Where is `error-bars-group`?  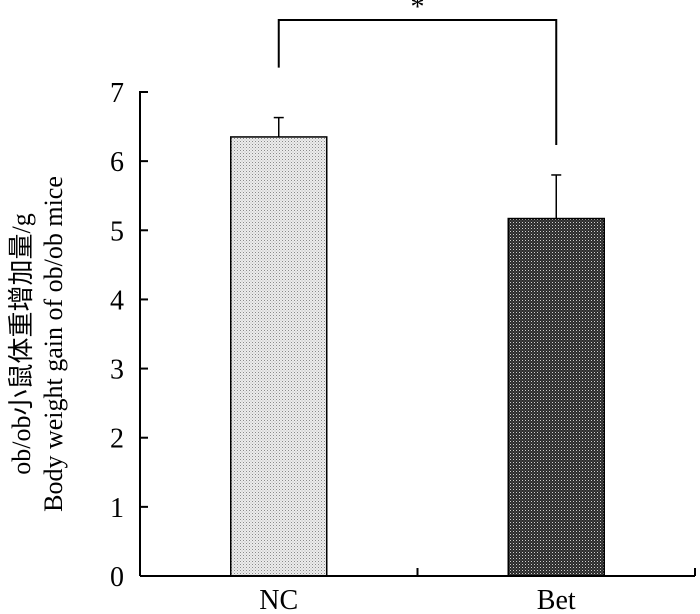
error-bars-group is located at coordinates (417, 167).